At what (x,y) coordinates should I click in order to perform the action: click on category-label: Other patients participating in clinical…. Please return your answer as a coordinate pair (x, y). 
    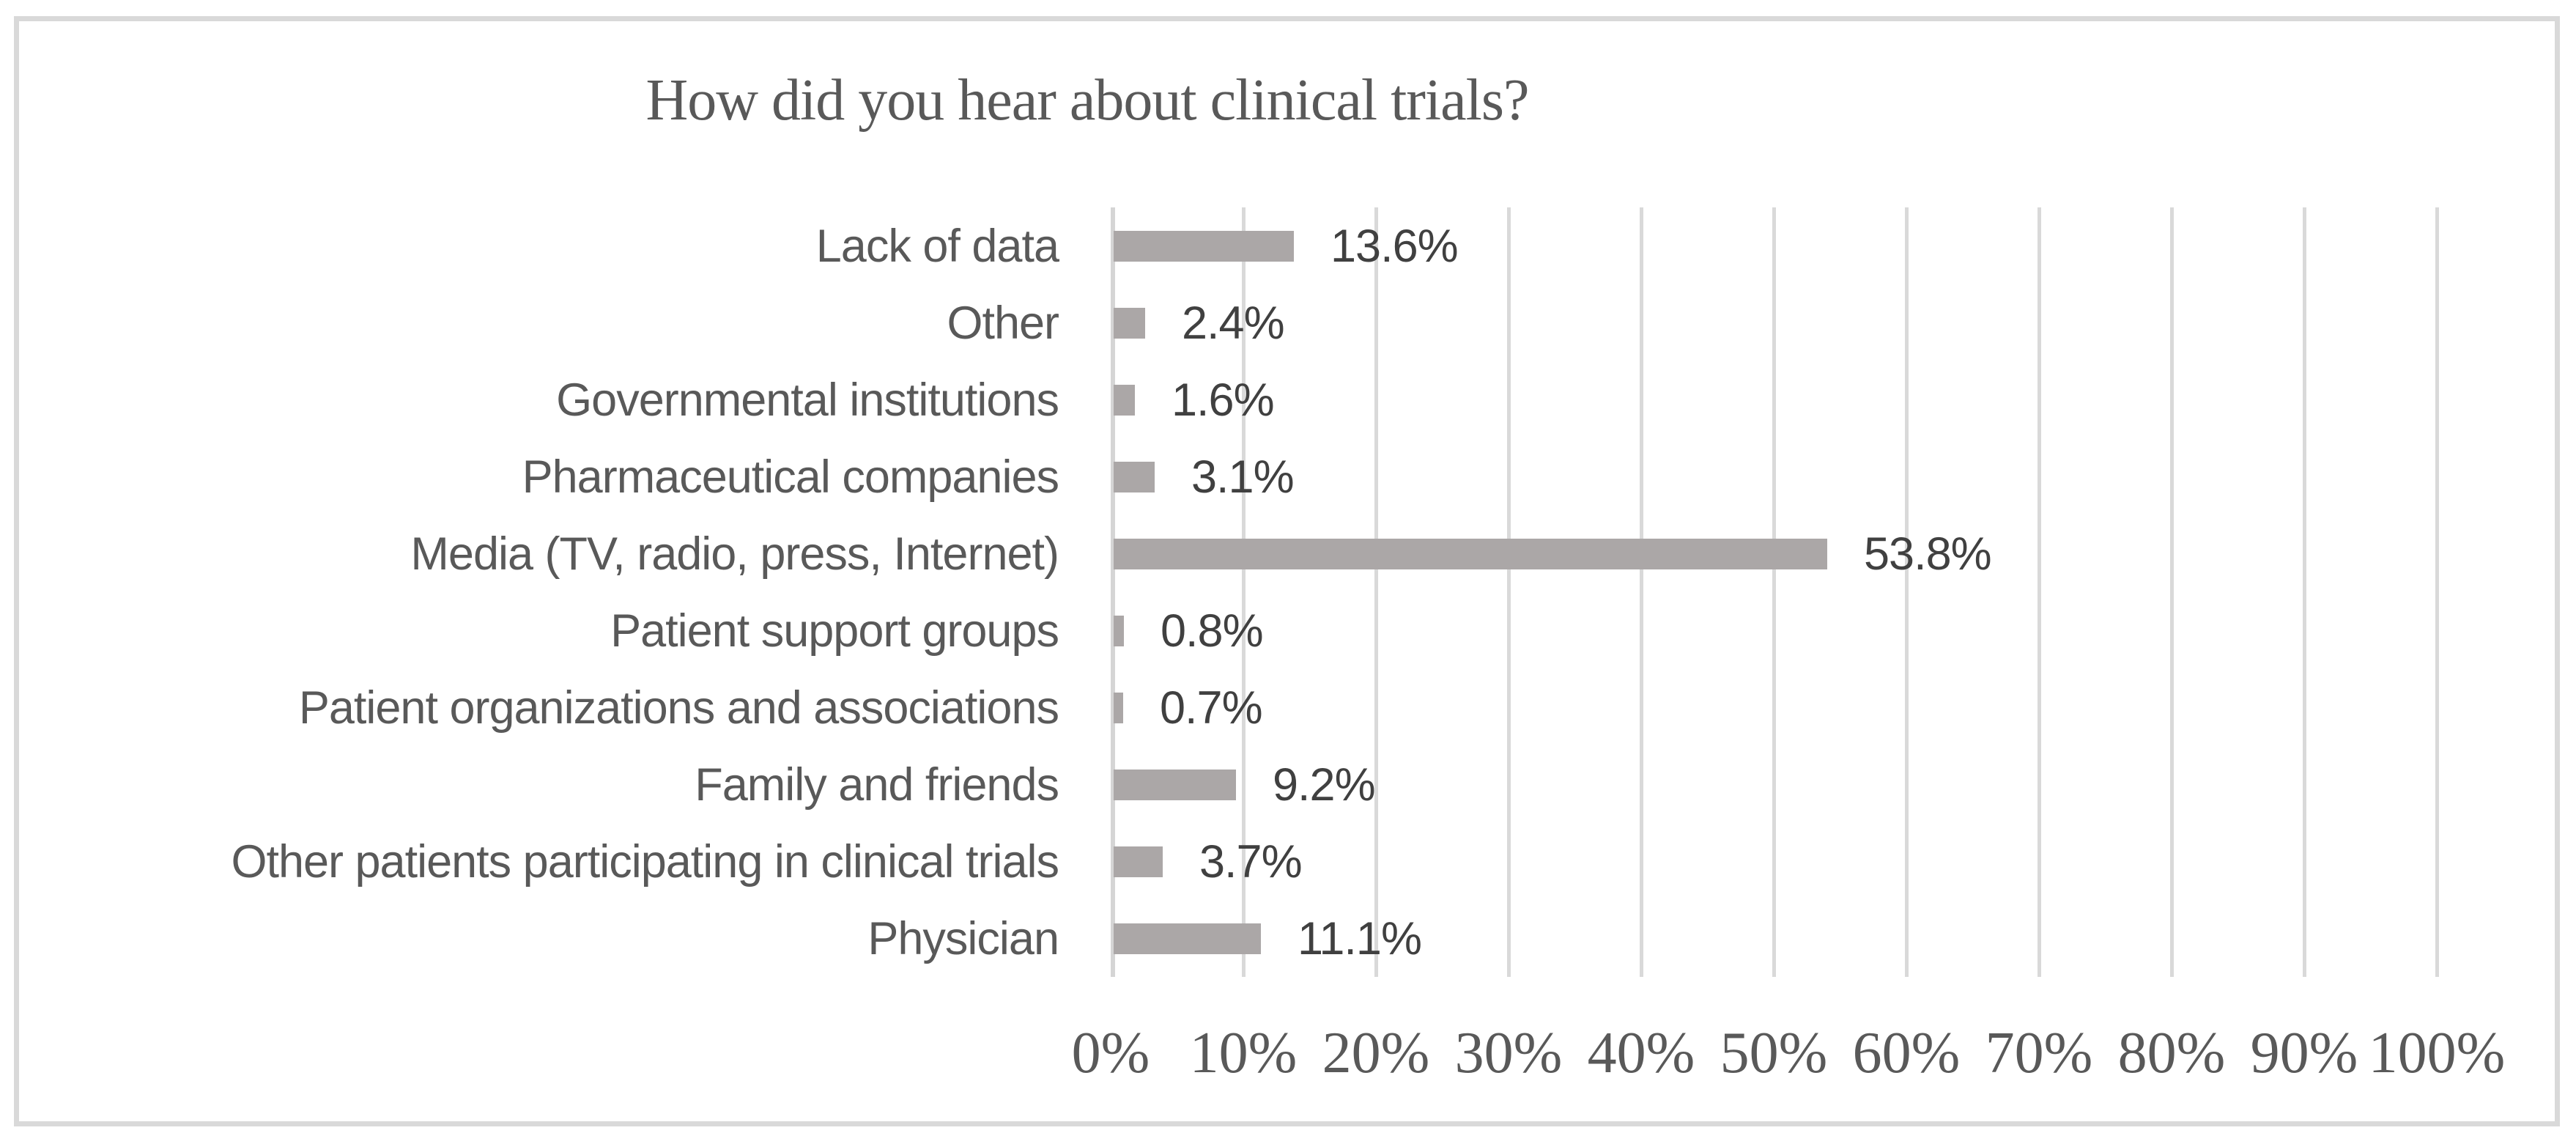
    Looking at the image, I should click on (645, 861).